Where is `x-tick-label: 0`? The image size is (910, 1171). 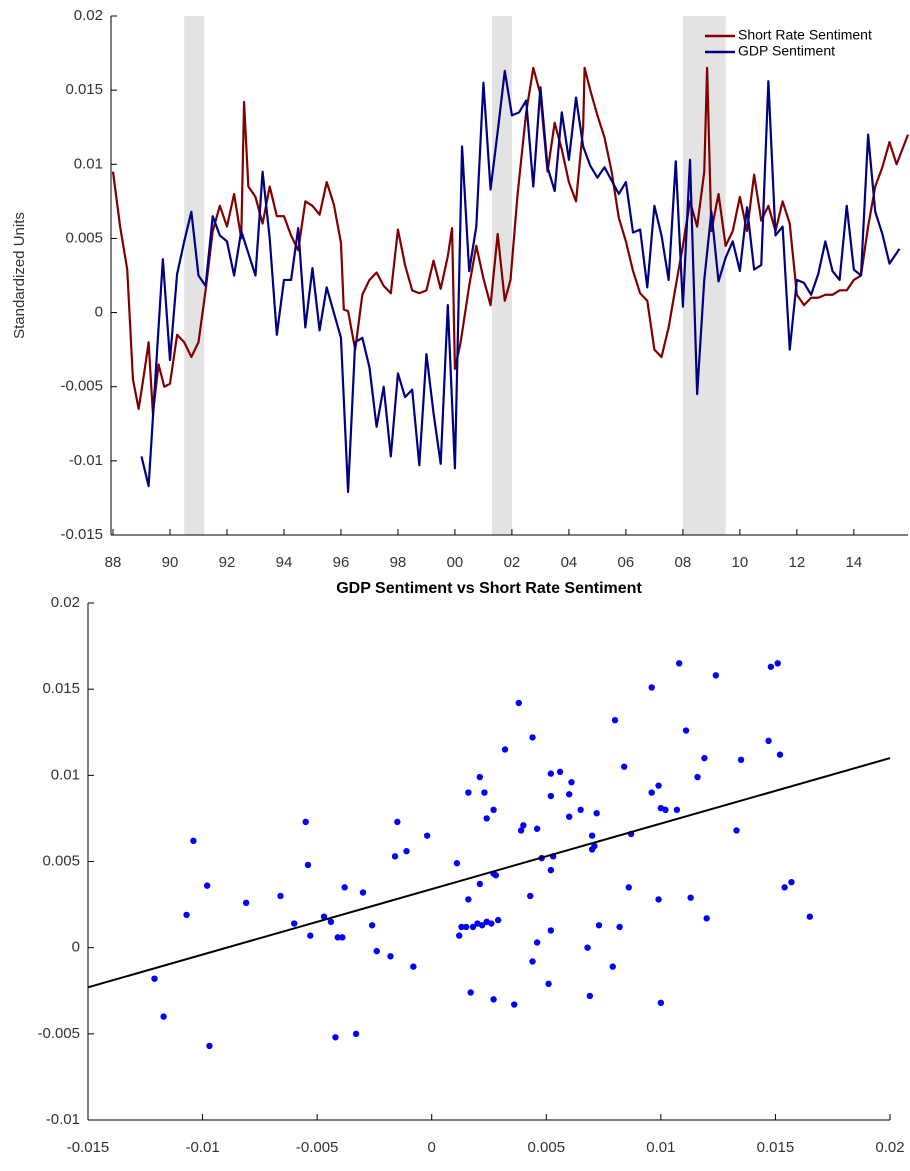
x-tick-label: 0 is located at coordinates (432, 1147).